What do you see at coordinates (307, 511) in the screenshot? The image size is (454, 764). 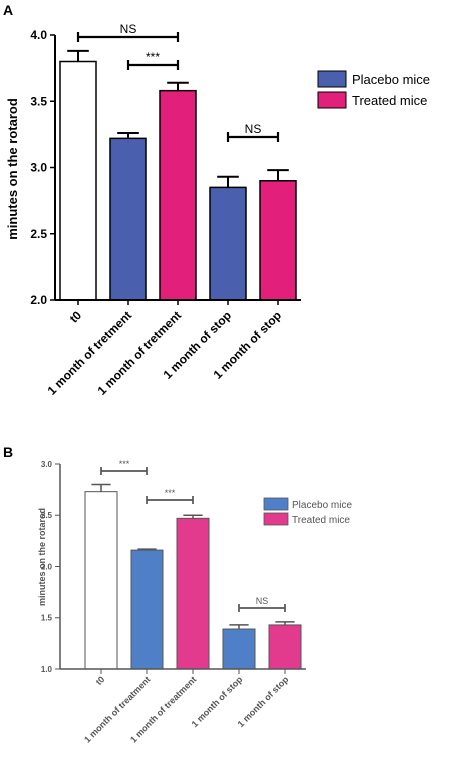 I see `panel-b-legend: Placebo mice Treated mice` at bounding box center [307, 511].